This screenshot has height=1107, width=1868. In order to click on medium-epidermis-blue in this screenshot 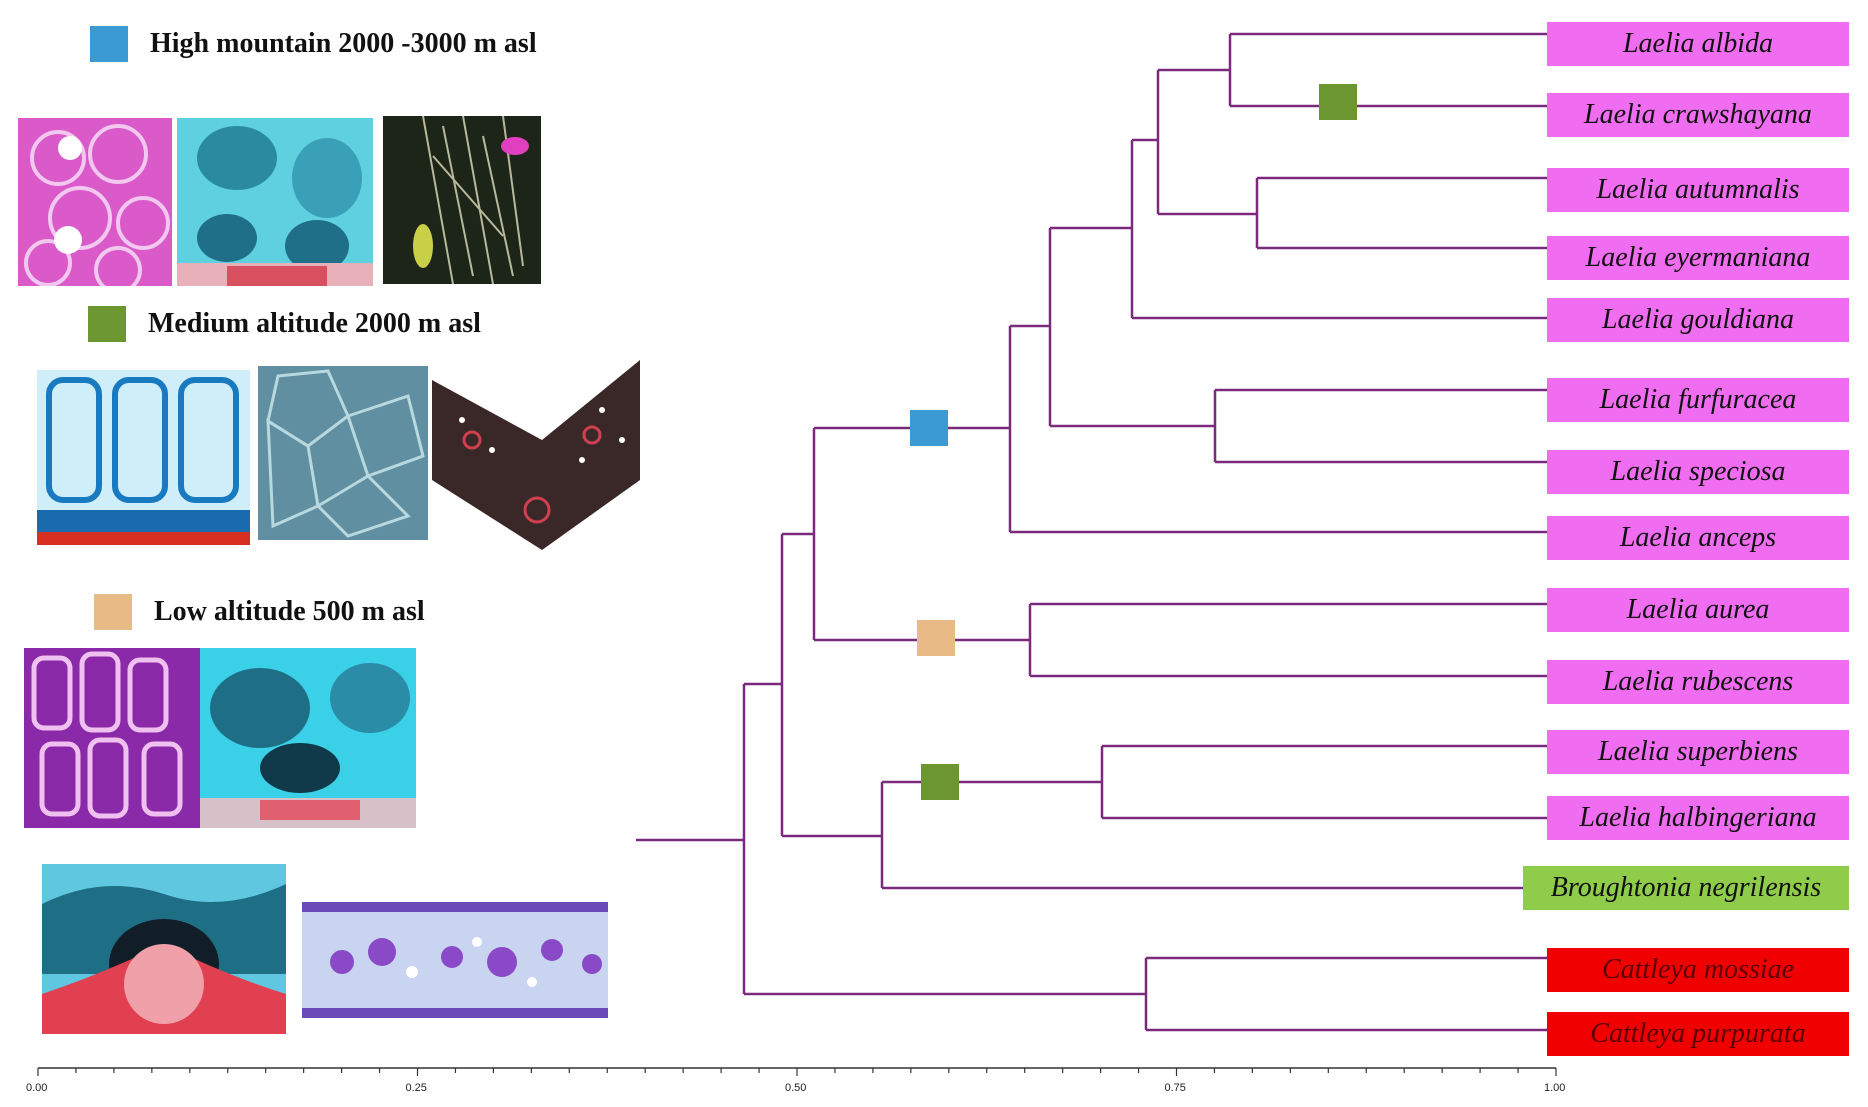, I will do `click(143, 457)`.